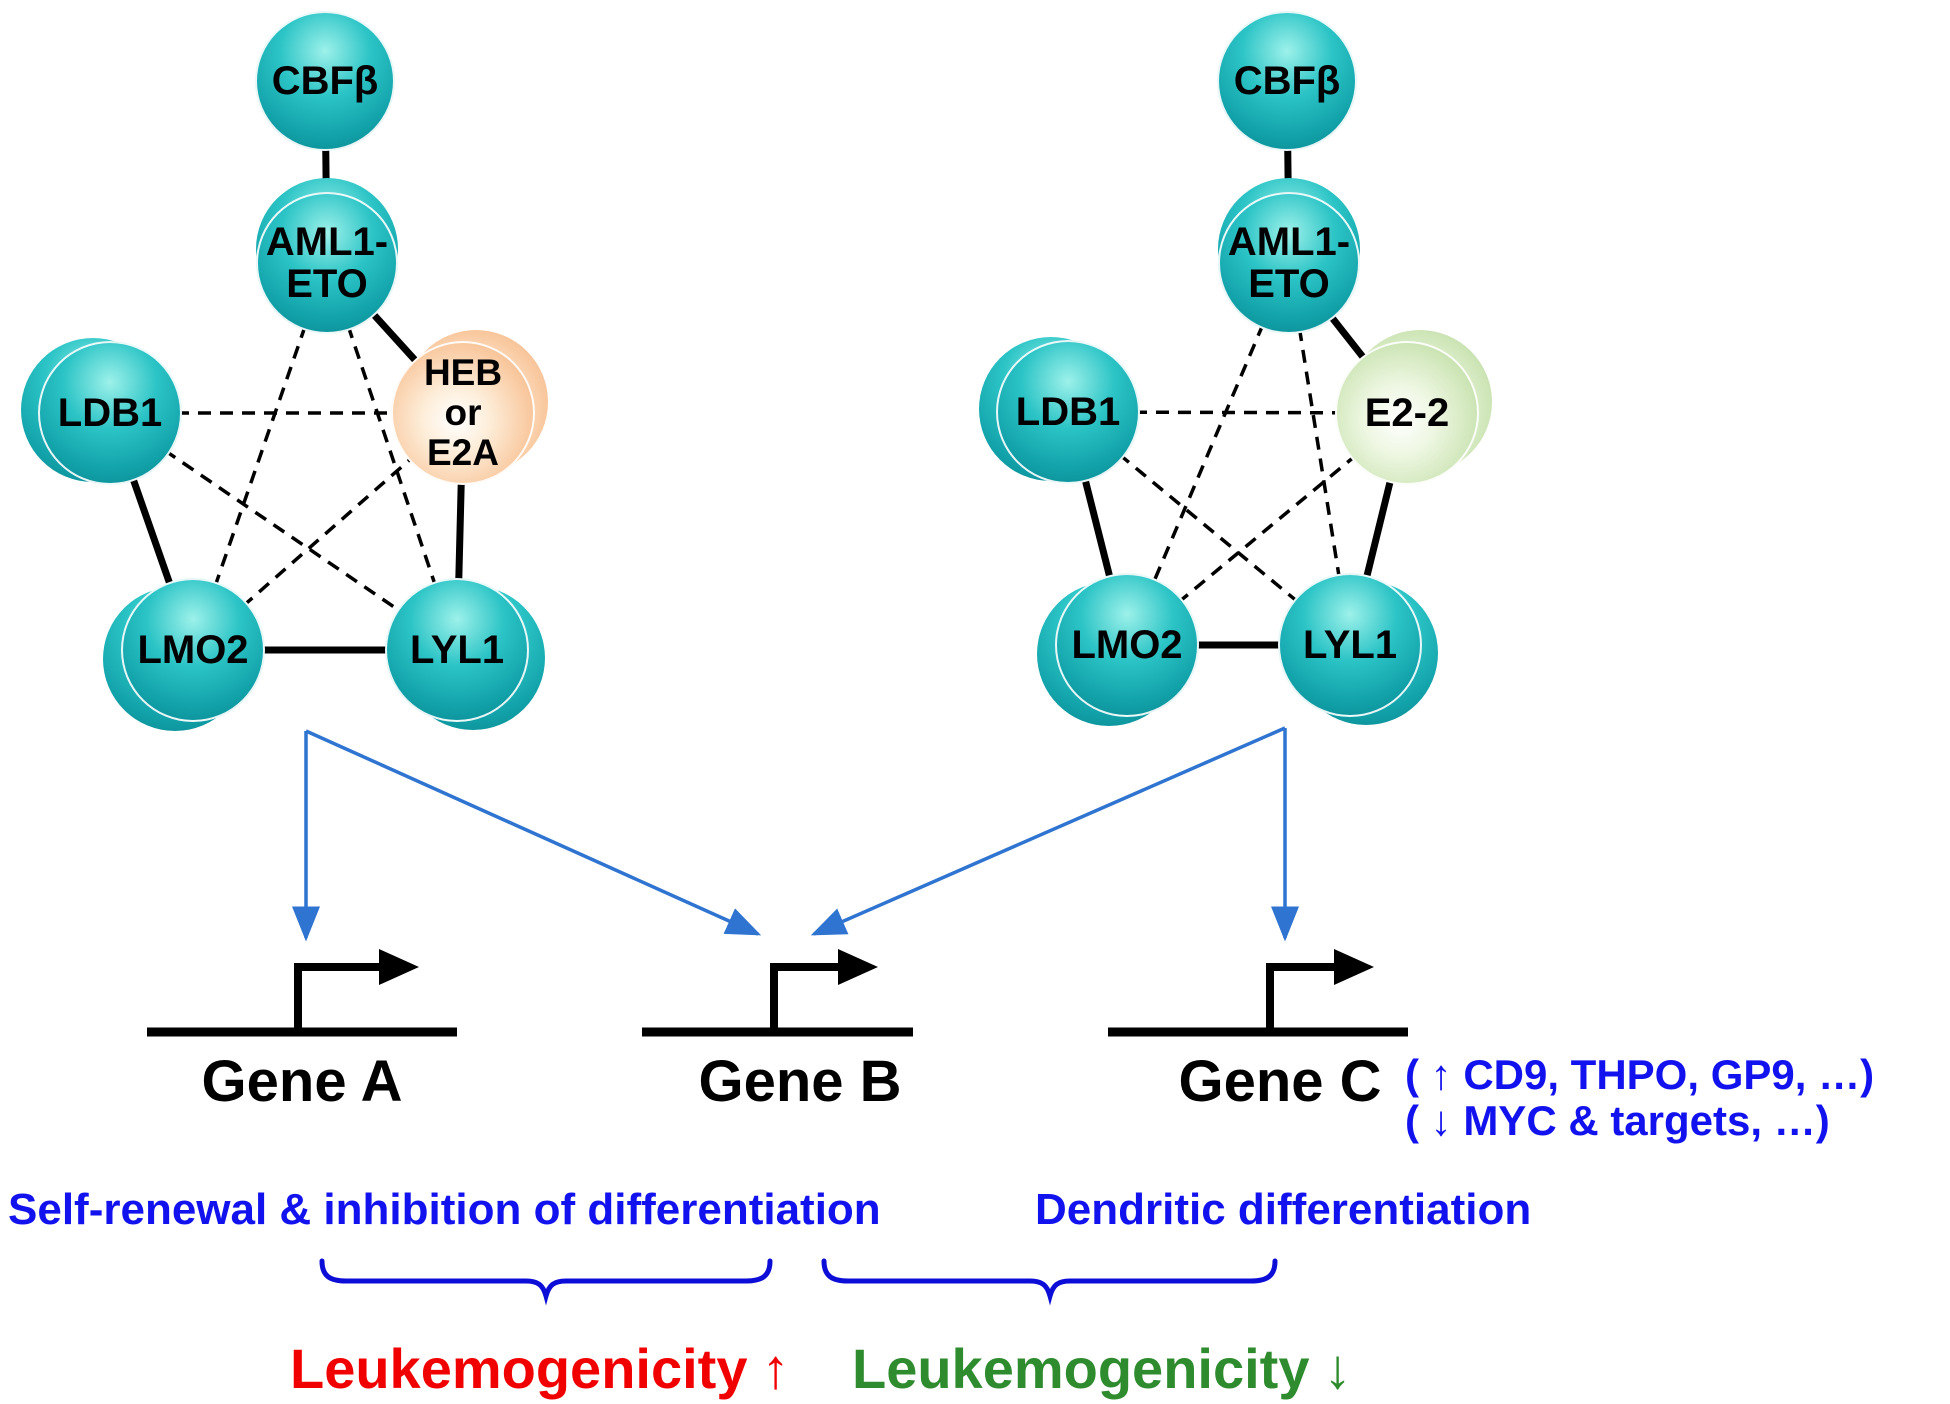 The image size is (1950, 1404). What do you see at coordinates (1049, 1282) in the screenshot?
I see `brace-leukemogenicity-down` at bounding box center [1049, 1282].